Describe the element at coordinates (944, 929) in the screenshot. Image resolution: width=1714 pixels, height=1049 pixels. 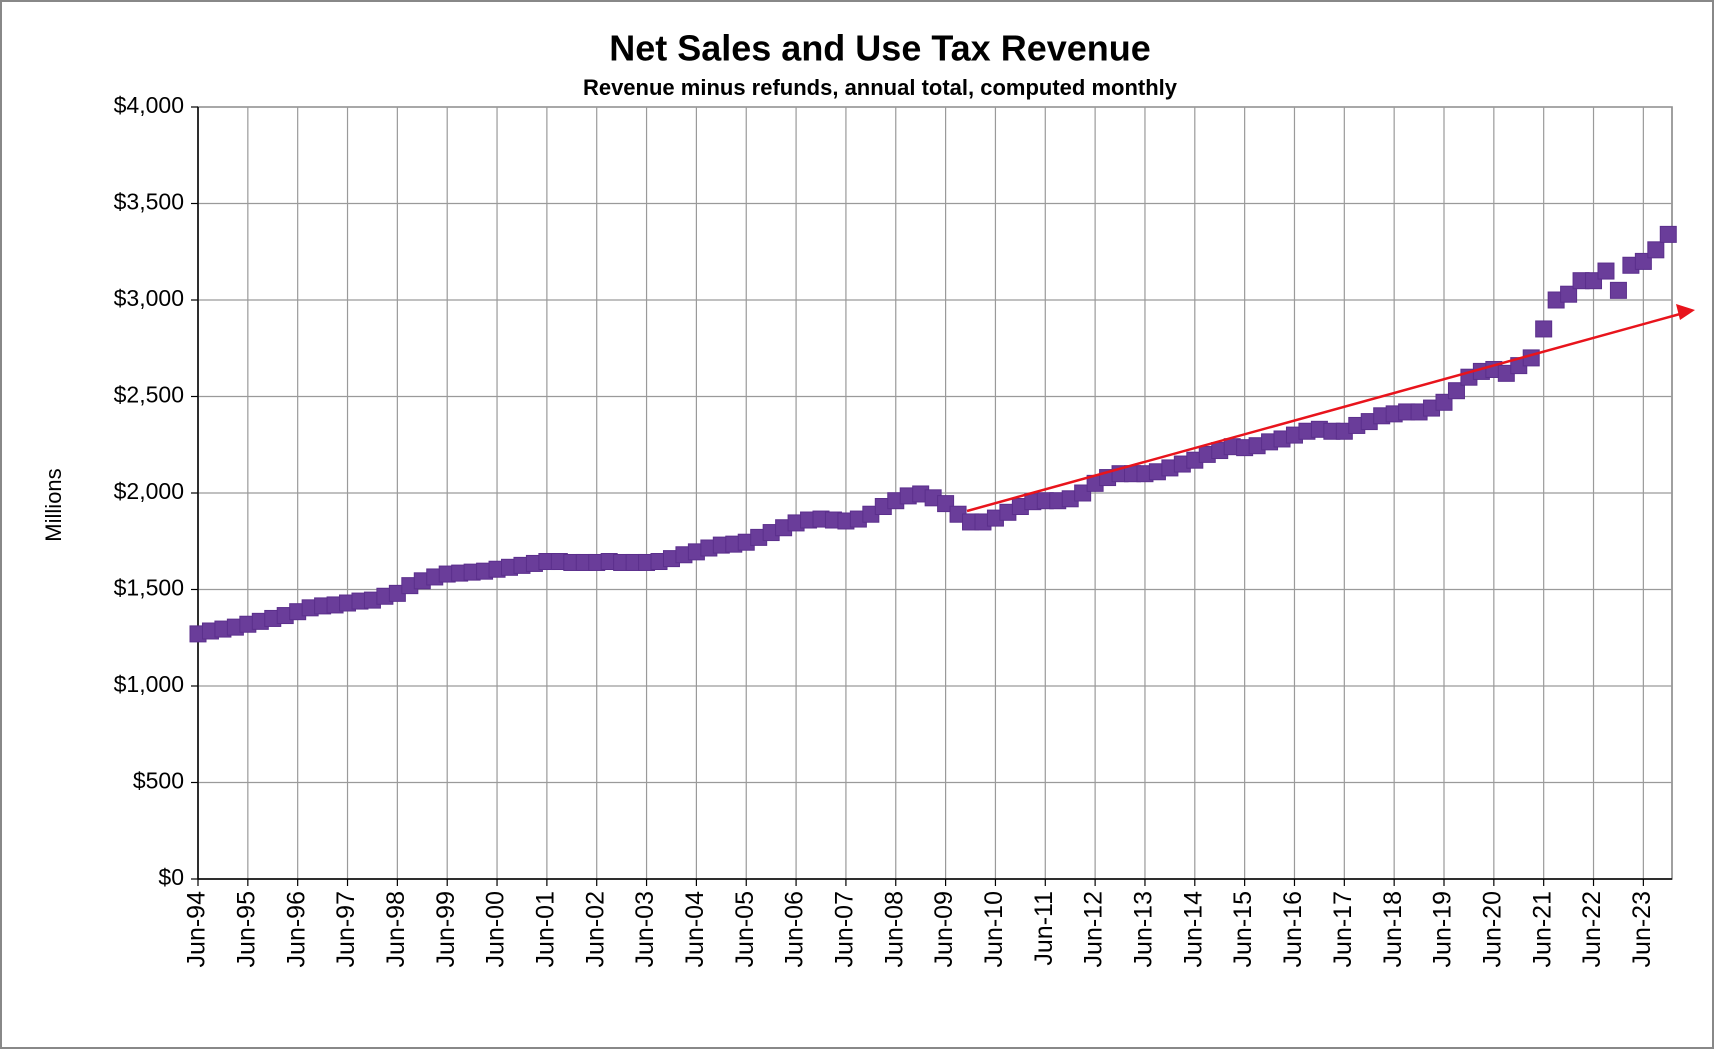
I see `x-tick-label: Jun-09` at that location.